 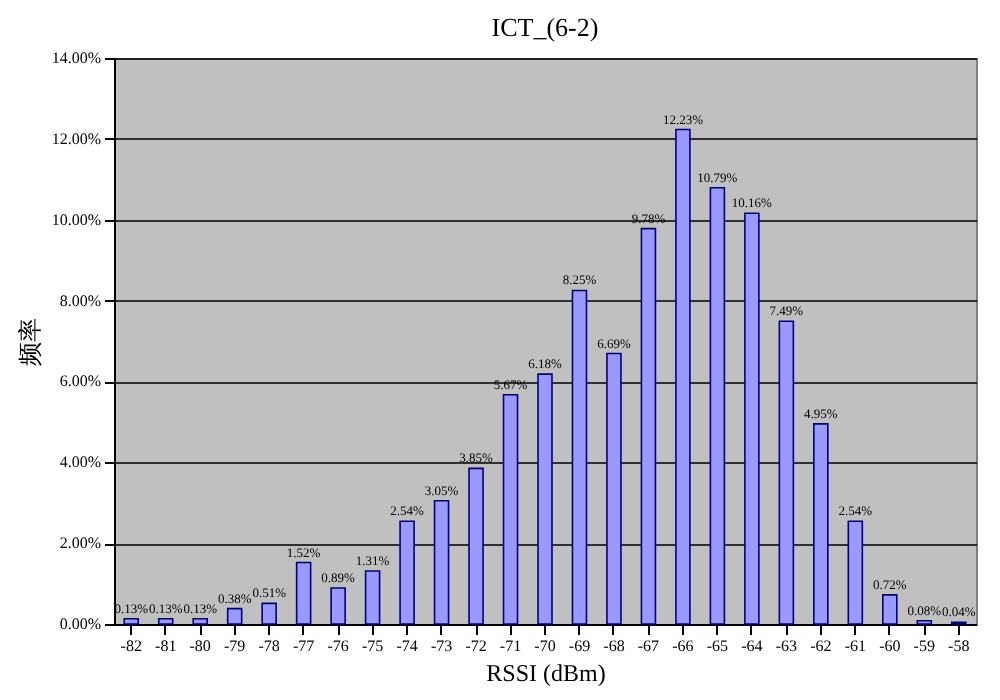 I want to click on y-tick-label: 2.00%, so click(x=80, y=543).